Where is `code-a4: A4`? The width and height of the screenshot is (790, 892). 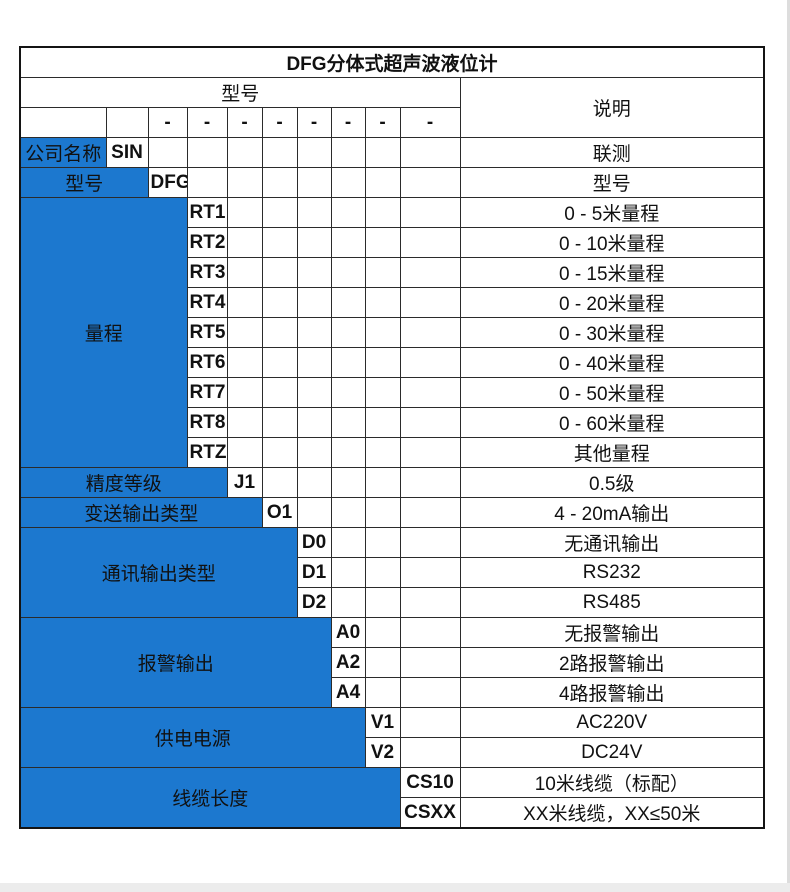
code-a4: A4 is located at coordinates (348, 692).